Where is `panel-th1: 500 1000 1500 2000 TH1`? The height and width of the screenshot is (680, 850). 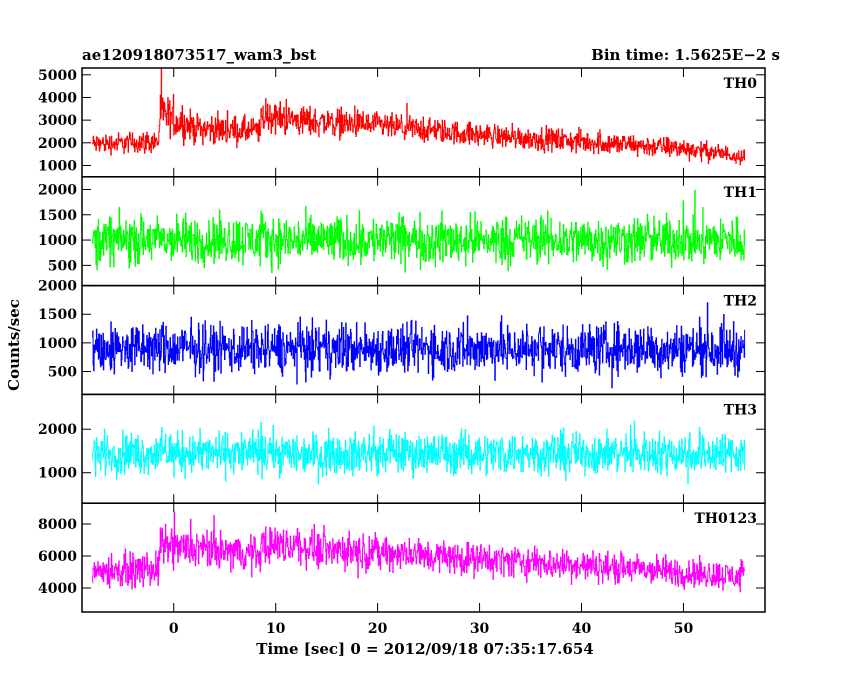
panel-th1: 500 1000 1500 2000 TH1 is located at coordinates (402, 231).